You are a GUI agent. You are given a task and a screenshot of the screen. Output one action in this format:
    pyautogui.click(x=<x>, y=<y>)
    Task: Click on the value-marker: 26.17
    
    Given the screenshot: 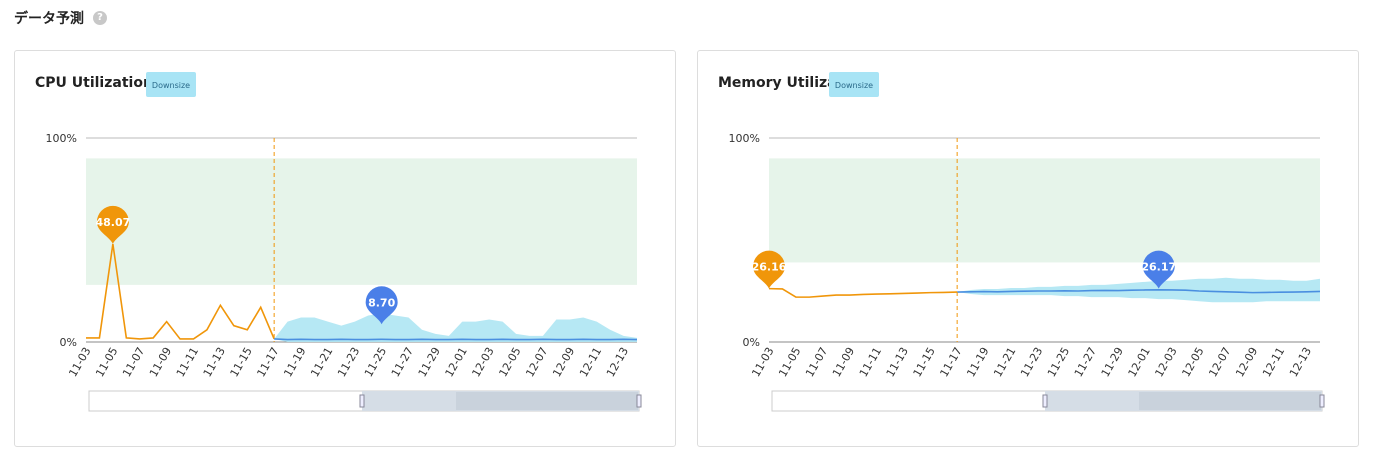 What is the action you would take?
    pyautogui.click(x=1158, y=269)
    